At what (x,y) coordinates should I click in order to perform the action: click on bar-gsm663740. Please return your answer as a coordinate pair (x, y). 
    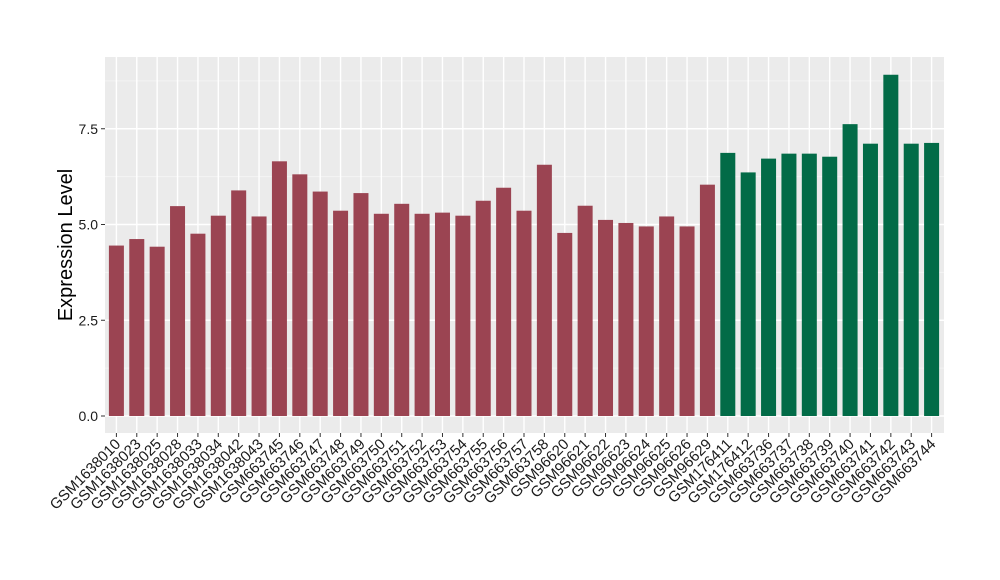
    Looking at the image, I should click on (850, 270).